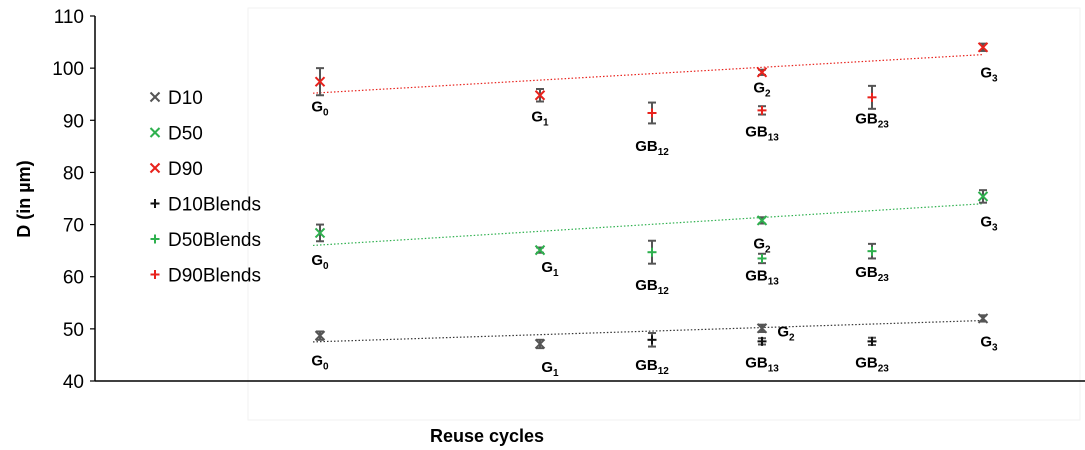 The image size is (1085, 450). Describe the element at coordinates (73, 121) in the screenshot. I see `y-tick-label: 90` at that location.